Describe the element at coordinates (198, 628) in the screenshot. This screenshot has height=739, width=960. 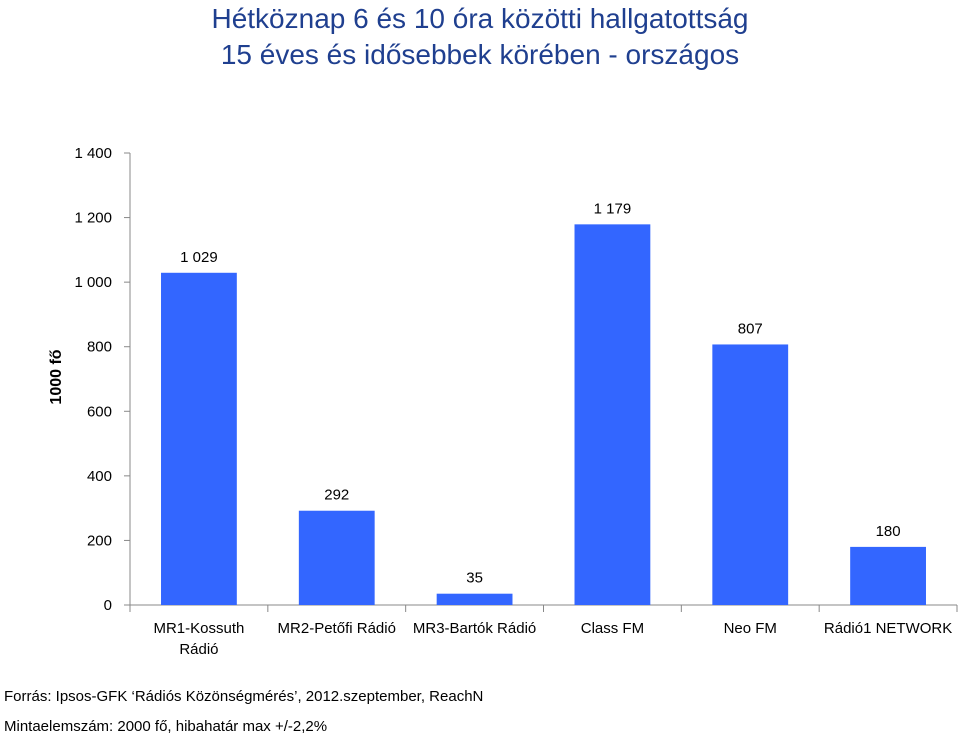
I see `category-label: MR1-Kossuth` at that location.